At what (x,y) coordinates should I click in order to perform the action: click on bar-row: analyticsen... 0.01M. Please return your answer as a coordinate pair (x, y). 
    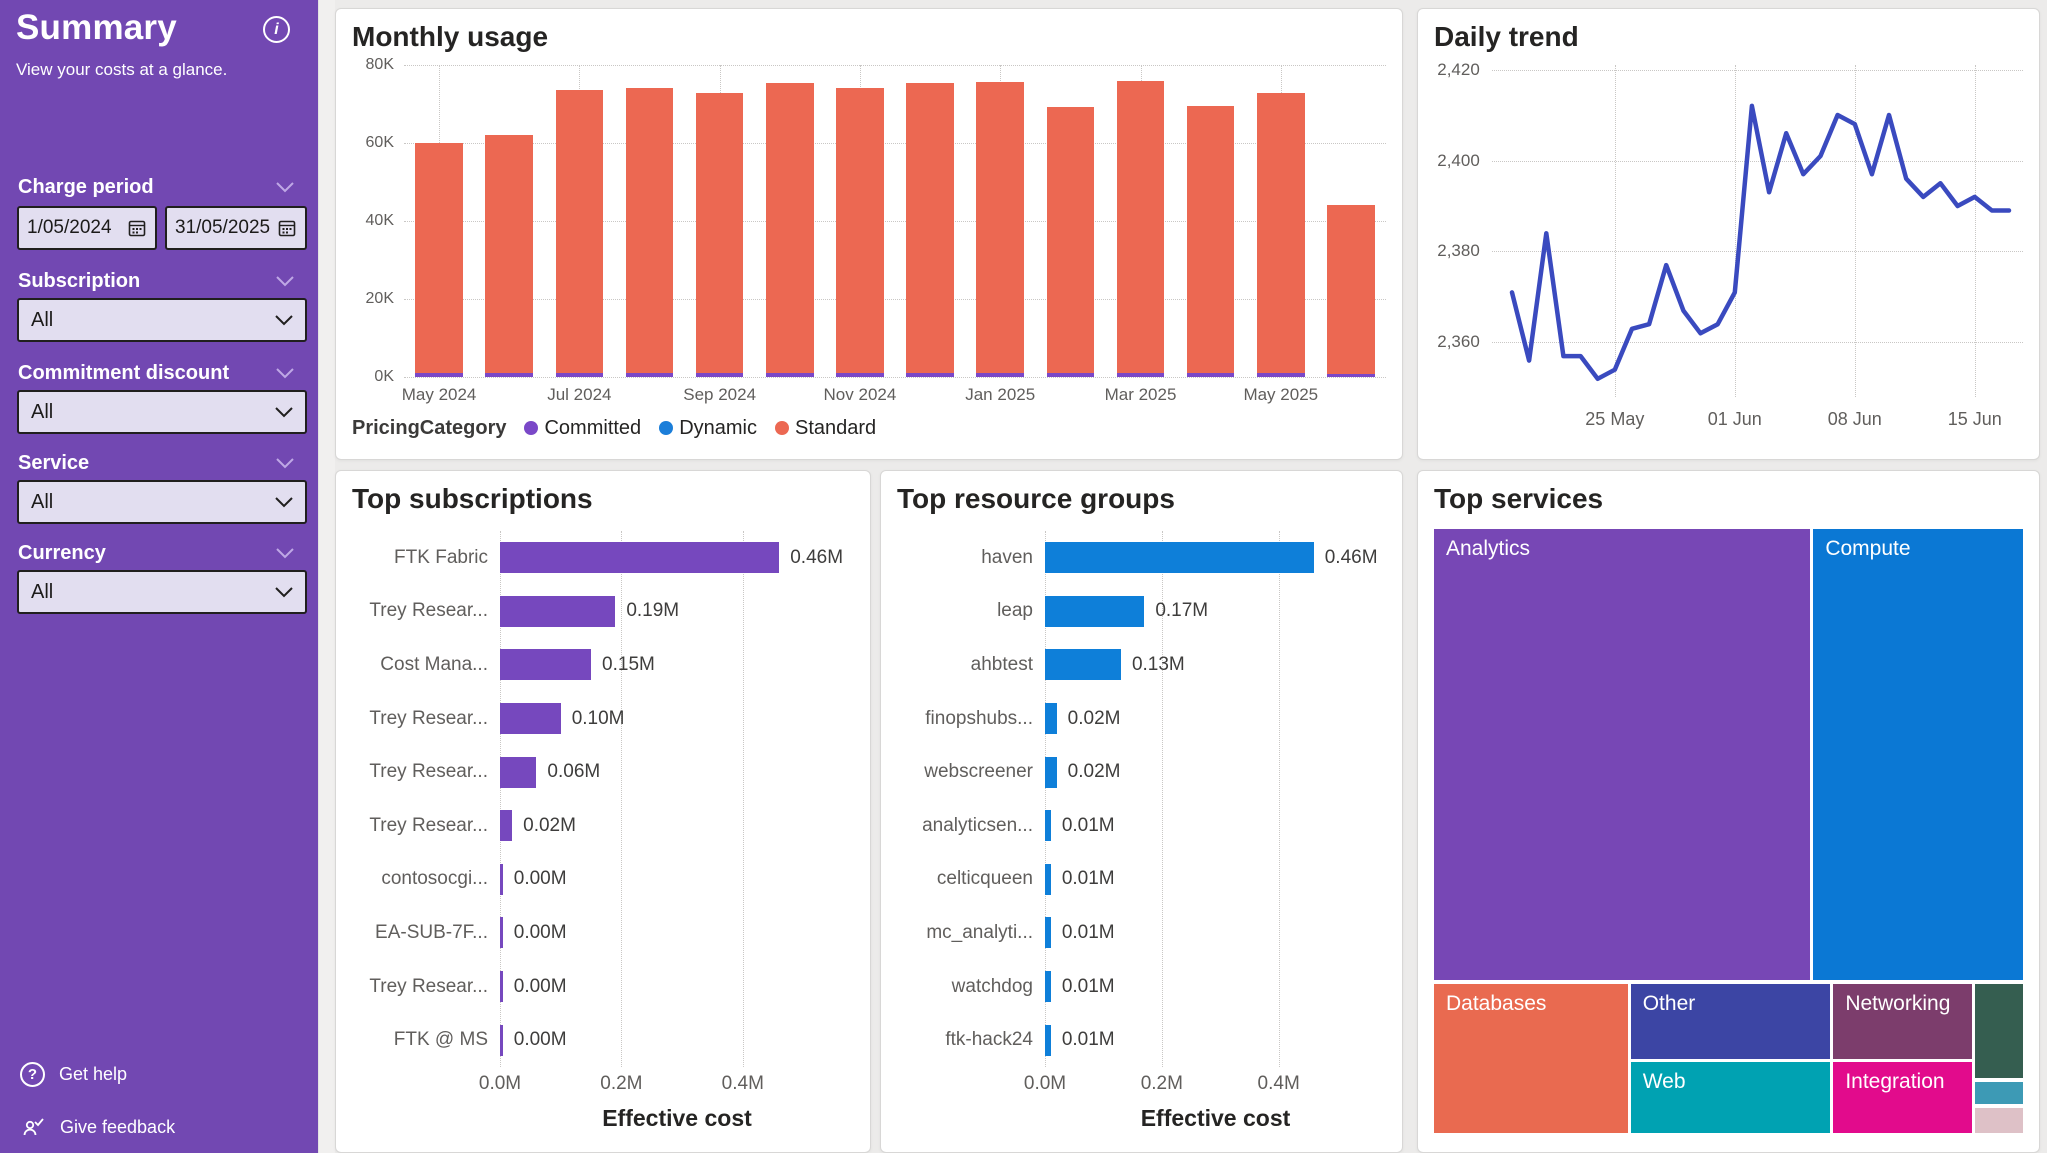
    Looking at the image, I should click on (1141, 826).